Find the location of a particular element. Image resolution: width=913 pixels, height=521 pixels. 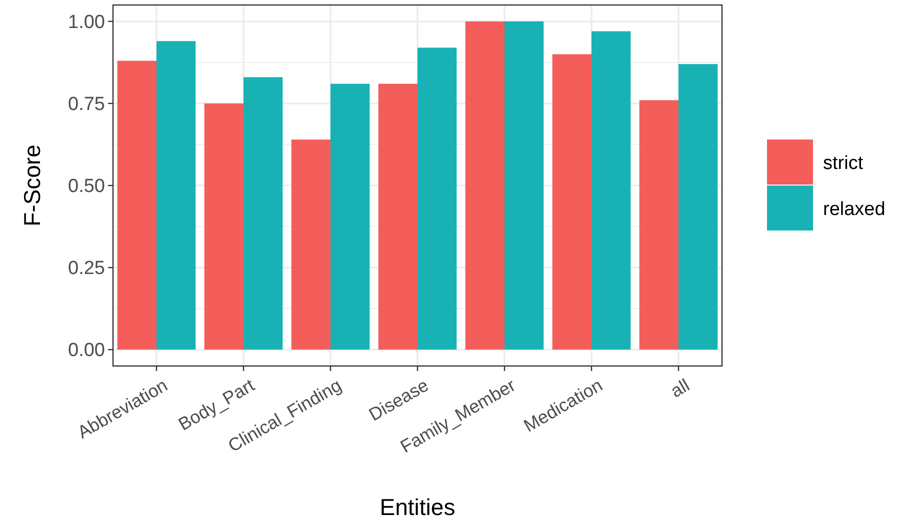

legend-label: relaxed is located at coordinates (854, 209).